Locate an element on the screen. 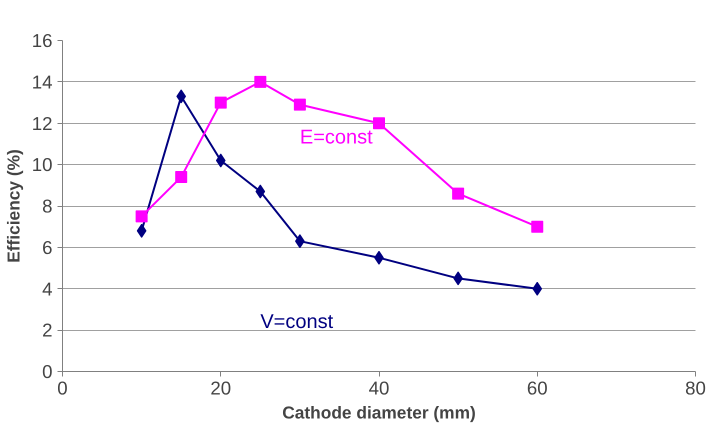  y-tick-label: 12 is located at coordinates (42, 123).